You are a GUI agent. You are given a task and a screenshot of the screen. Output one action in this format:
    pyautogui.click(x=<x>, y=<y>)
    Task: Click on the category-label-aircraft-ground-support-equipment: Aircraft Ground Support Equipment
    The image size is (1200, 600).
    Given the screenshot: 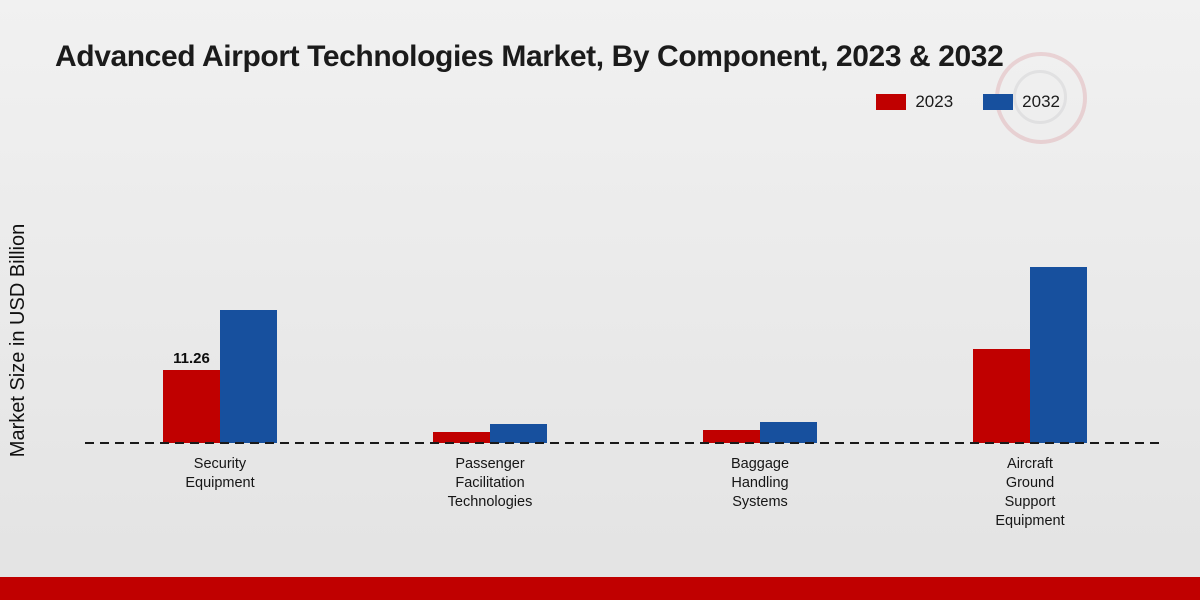 What is the action you would take?
    pyautogui.click(x=1030, y=493)
    